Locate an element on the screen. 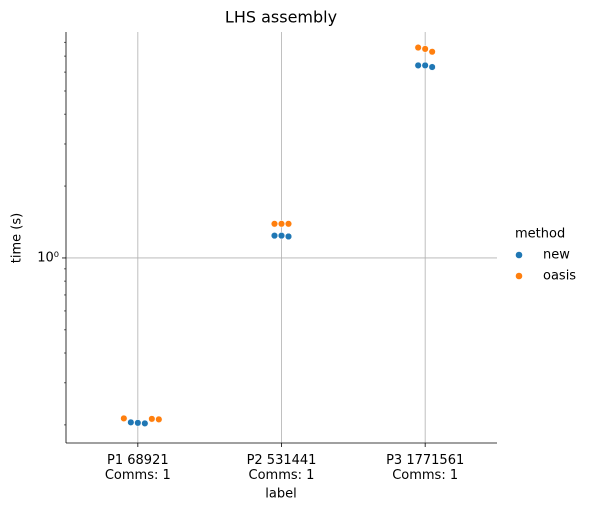  legend-label: new is located at coordinates (556, 255).